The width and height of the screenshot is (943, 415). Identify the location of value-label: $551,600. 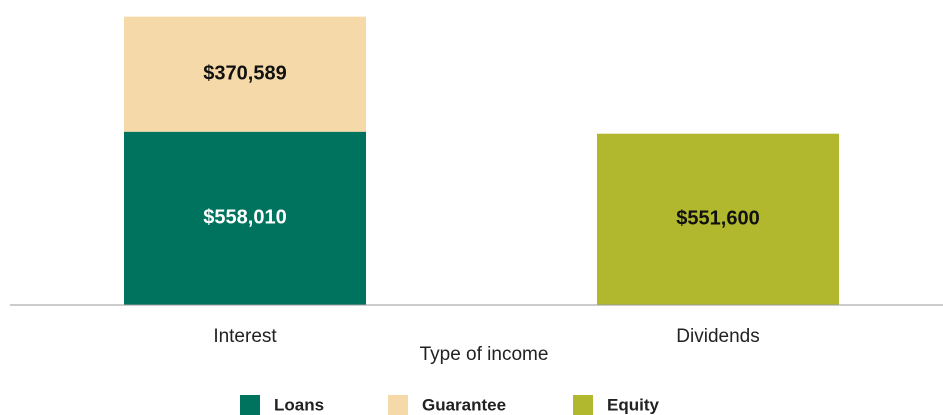
(717, 219).